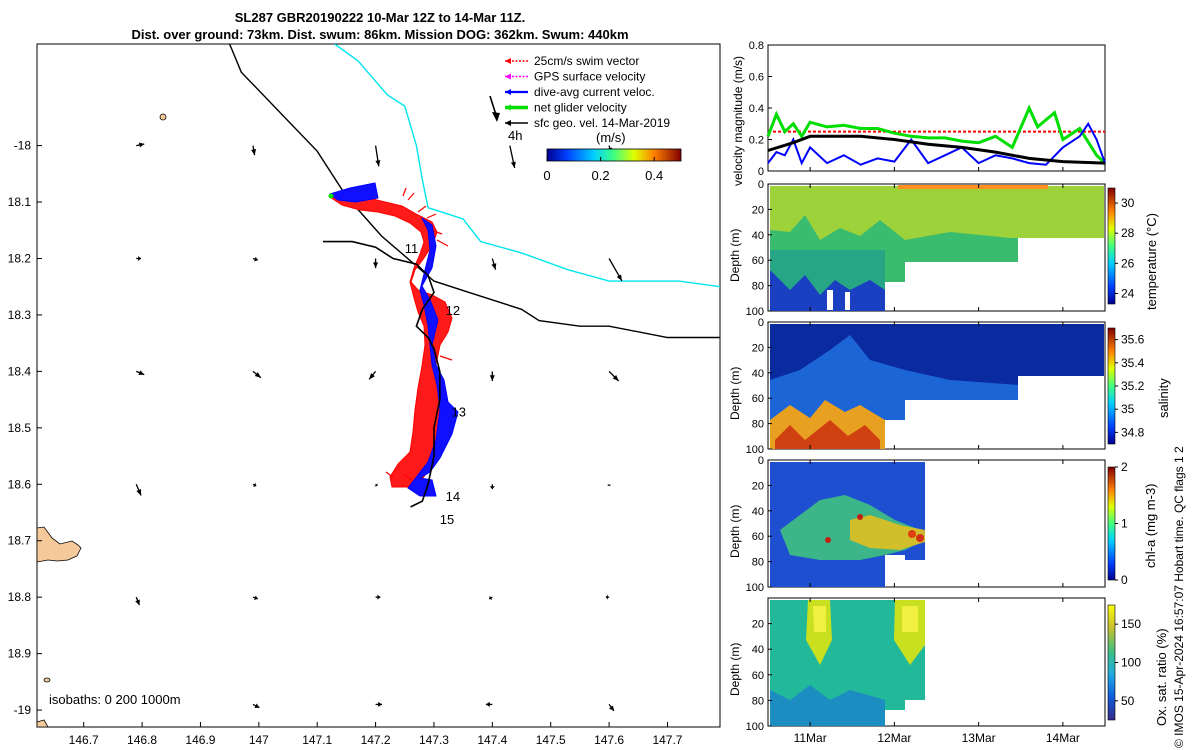 The width and height of the screenshot is (1200, 750). What do you see at coordinates (735, 669) in the screenshot?
I see `oxygen-ylabel: Depth (m)` at bounding box center [735, 669].